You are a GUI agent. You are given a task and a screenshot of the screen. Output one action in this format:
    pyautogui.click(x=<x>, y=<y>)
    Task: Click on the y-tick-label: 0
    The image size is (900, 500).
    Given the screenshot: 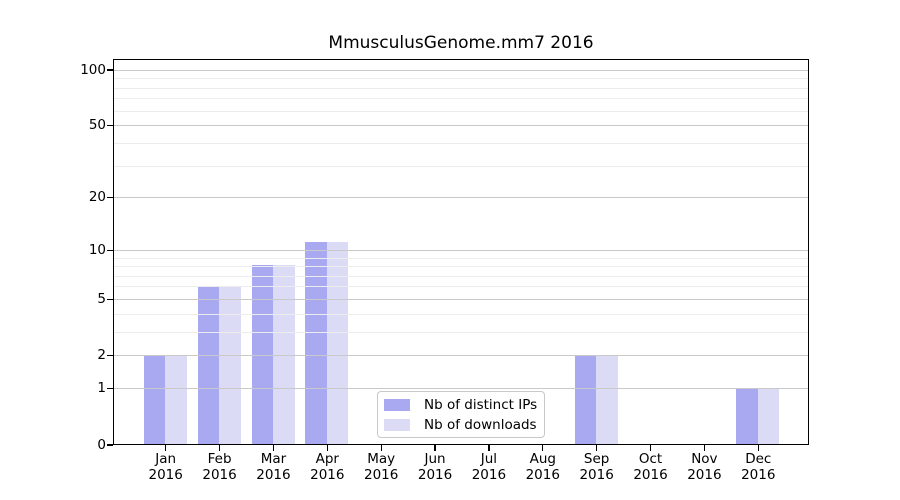 What is the action you would take?
    pyautogui.click(x=101, y=444)
    